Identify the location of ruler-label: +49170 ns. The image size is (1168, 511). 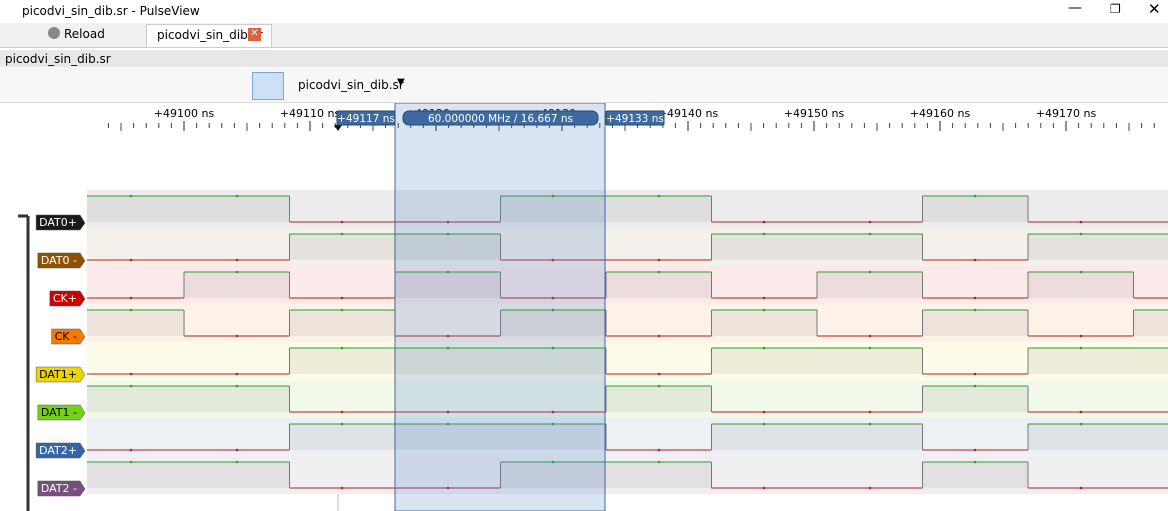
(1066, 113).